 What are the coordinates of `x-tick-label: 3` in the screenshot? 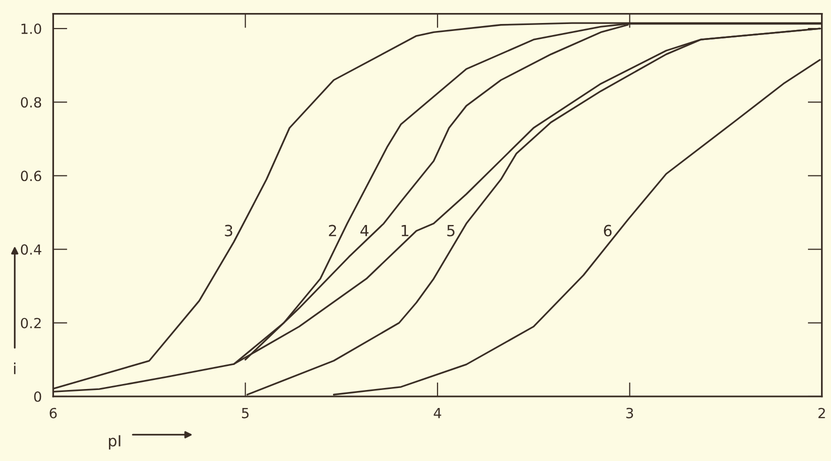 It's located at (629, 413).